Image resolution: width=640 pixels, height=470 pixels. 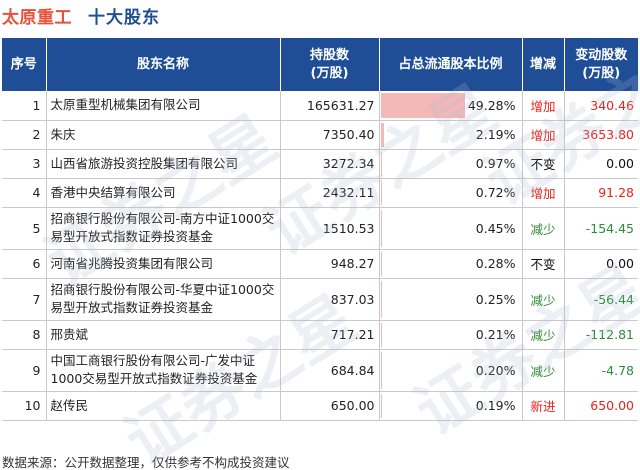 I want to click on ratio-cell: 0.45%, so click(x=451, y=228).